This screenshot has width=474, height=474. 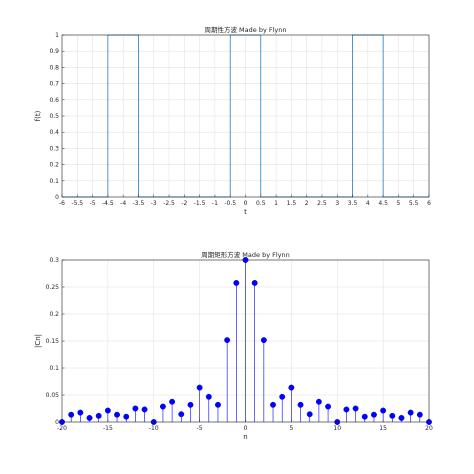 I want to click on y-tick-label: 0.5, so click(x=54, y=116).